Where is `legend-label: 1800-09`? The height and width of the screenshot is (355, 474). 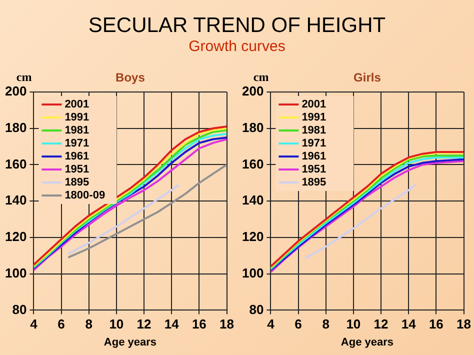
legend-label: 1800-09 is located at coordinates (85, 196).